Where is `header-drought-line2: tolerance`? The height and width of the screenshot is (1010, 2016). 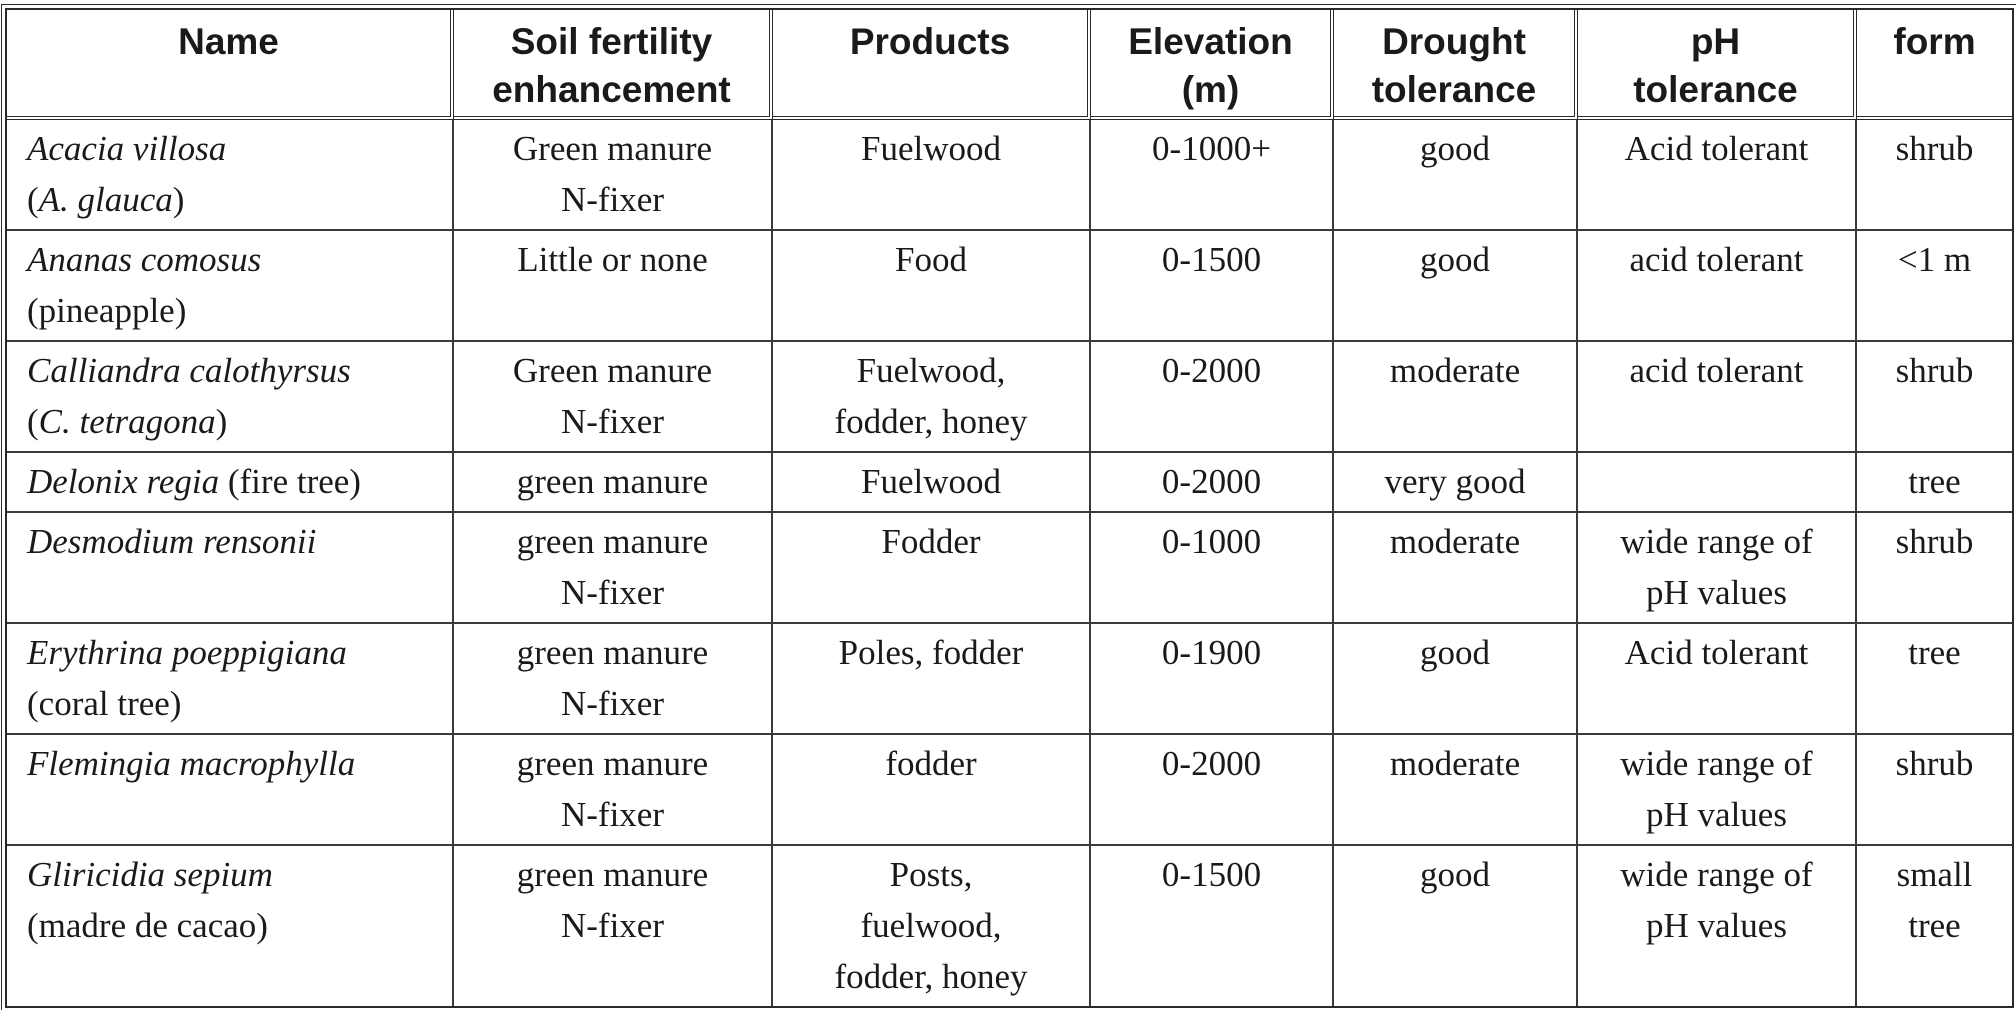 header-drought-line2: tolerance is located at coordinates (1454, 89).